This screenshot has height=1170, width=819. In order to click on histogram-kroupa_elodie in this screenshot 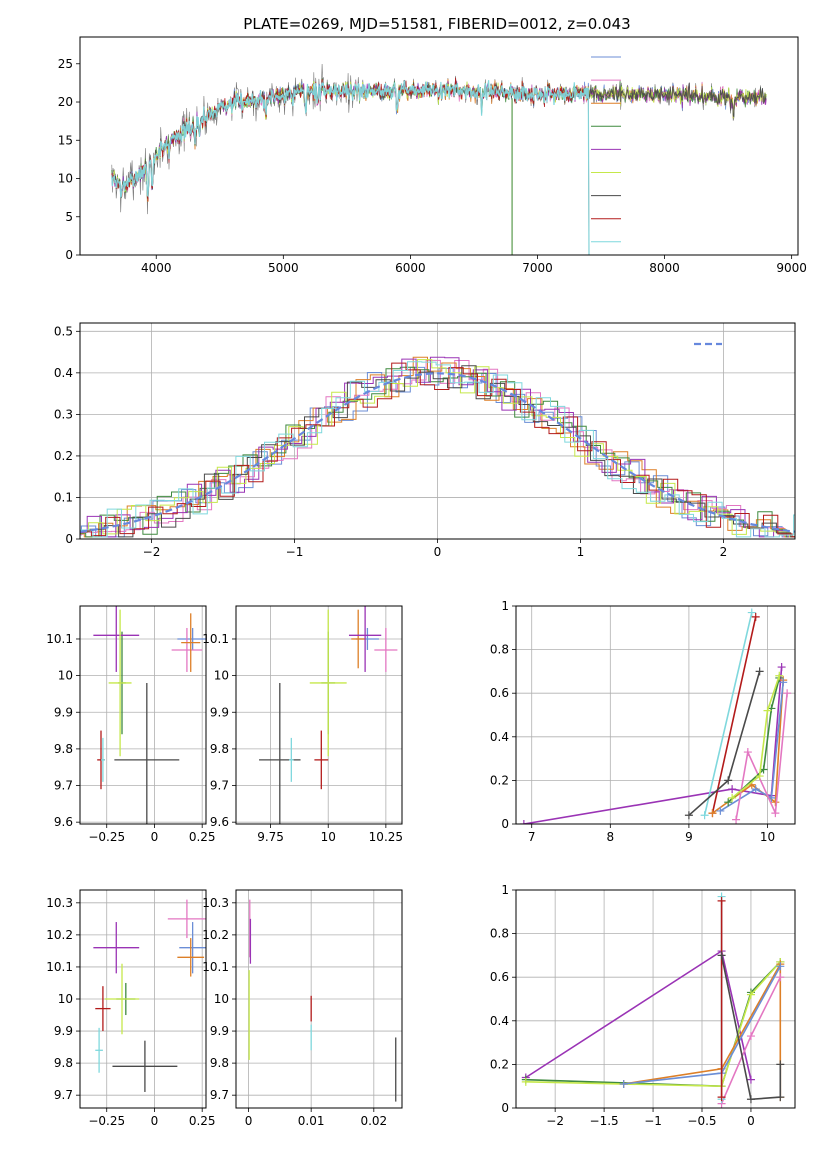, I will do `click(437, 448)`.